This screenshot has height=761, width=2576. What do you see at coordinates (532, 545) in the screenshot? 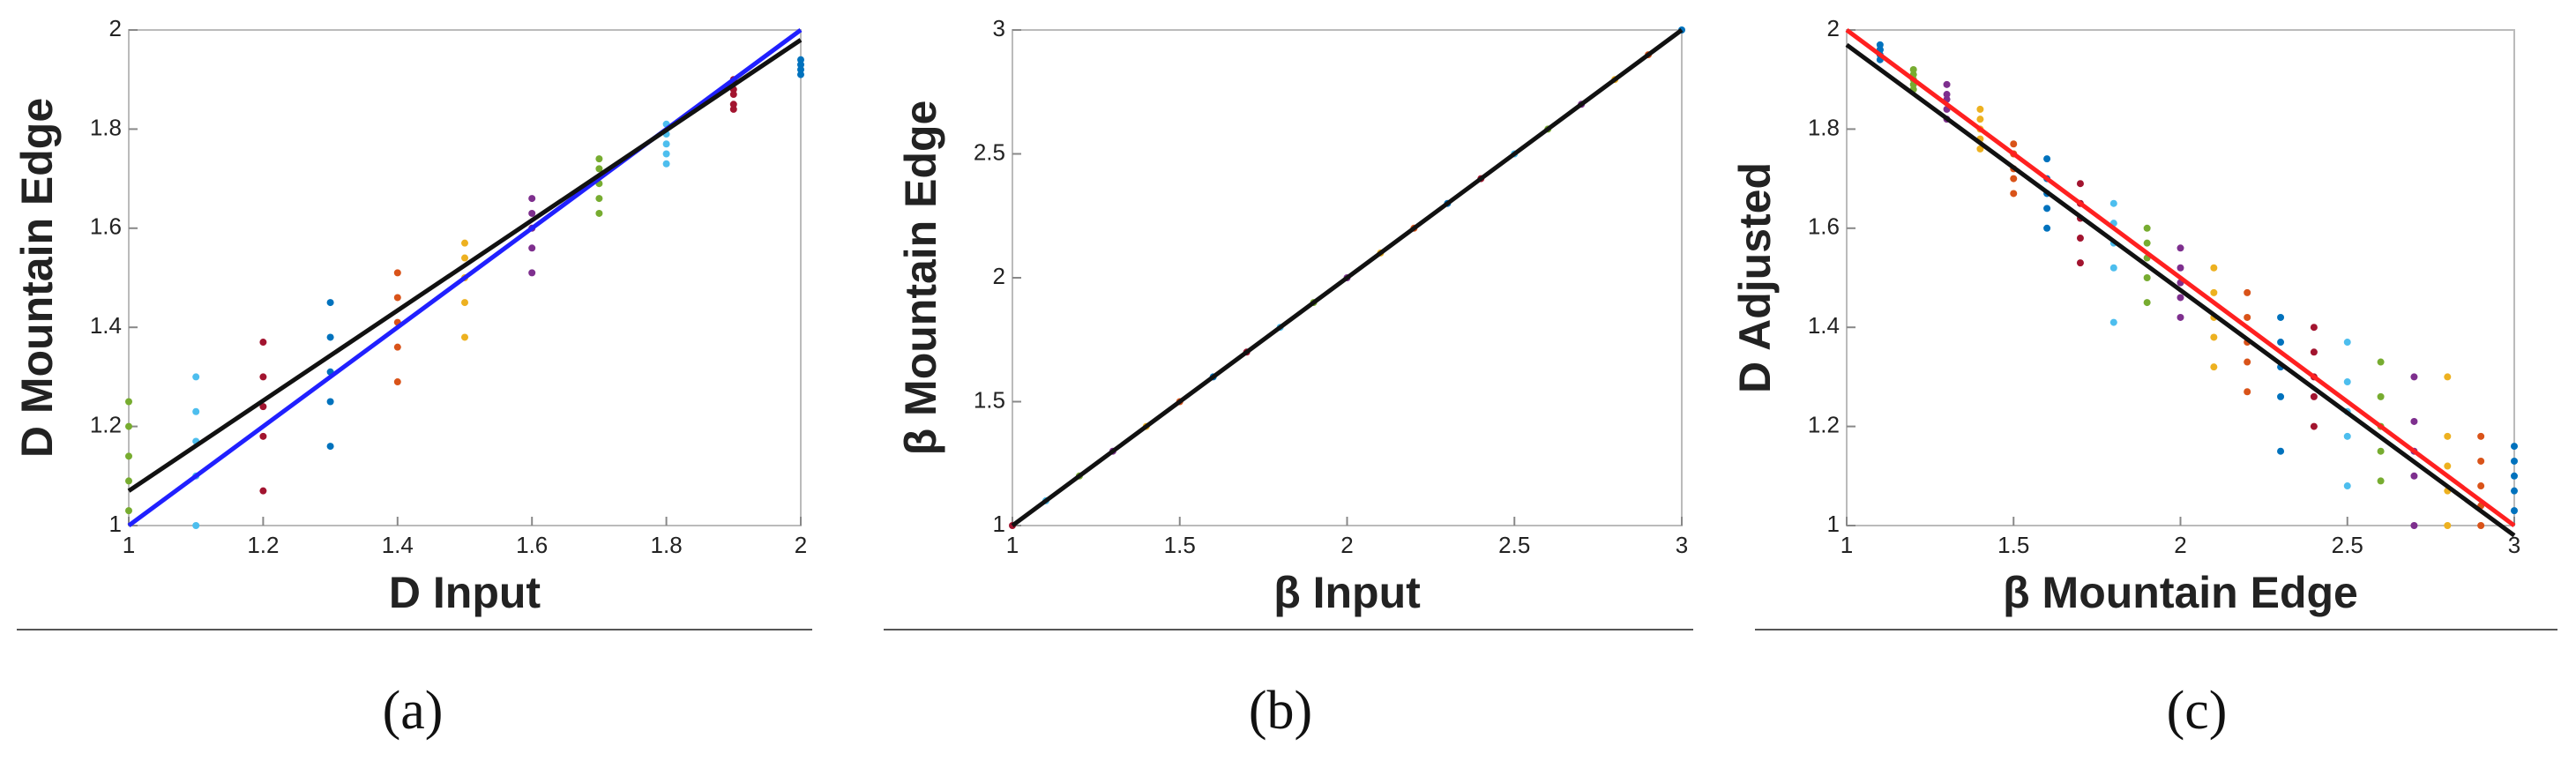
I see `x-tick-label: 1.6` at bounding box center [532, 545].